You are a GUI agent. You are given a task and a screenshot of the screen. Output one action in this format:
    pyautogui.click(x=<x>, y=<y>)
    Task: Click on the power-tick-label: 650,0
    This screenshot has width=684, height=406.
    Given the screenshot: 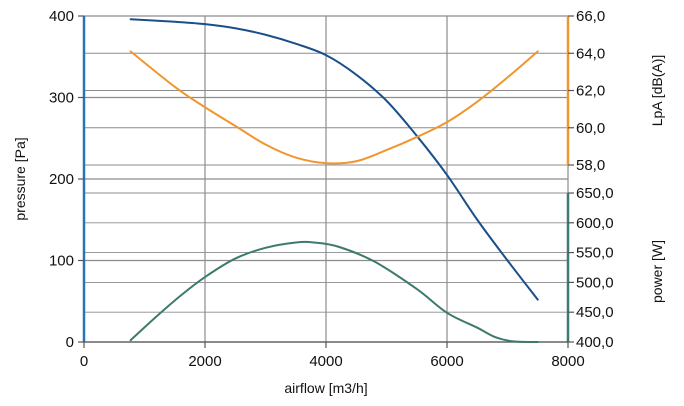 What is the action you would take?
    pyautogui.click(x=595, y=193)
    